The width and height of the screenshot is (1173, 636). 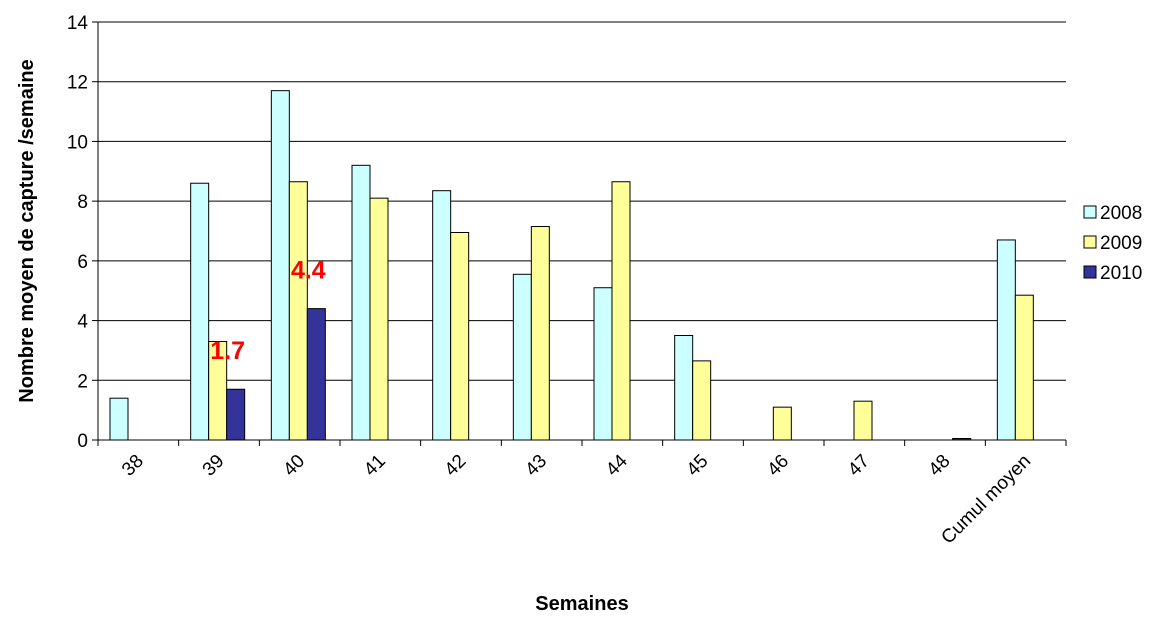 What do you see at coordinates (82, 441) in the screenshot?
I see `y-tick-label: 0` at bounding box center [82, 441].